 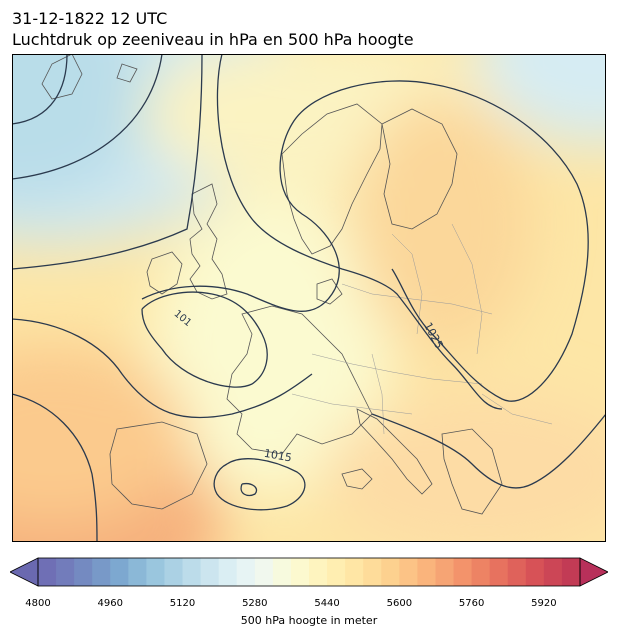 What do you see at coordinates (593, 572) in the screenshot?
I see `colorbar-extend-max` at bounding box center [593, 572].